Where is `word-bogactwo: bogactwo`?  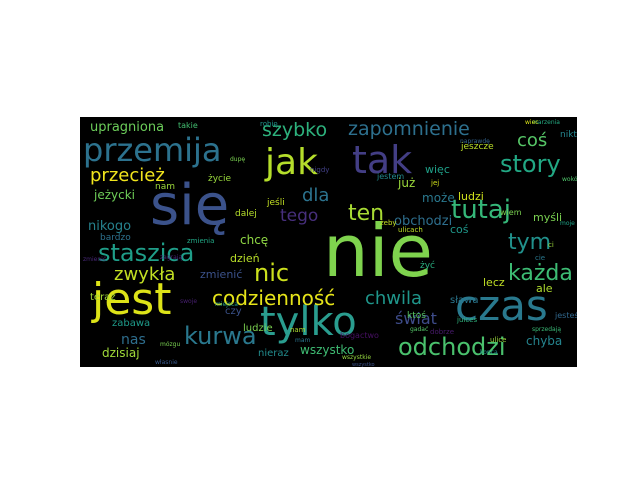 word-bogactwo: bogactwo is located at coordinates (359, 335).